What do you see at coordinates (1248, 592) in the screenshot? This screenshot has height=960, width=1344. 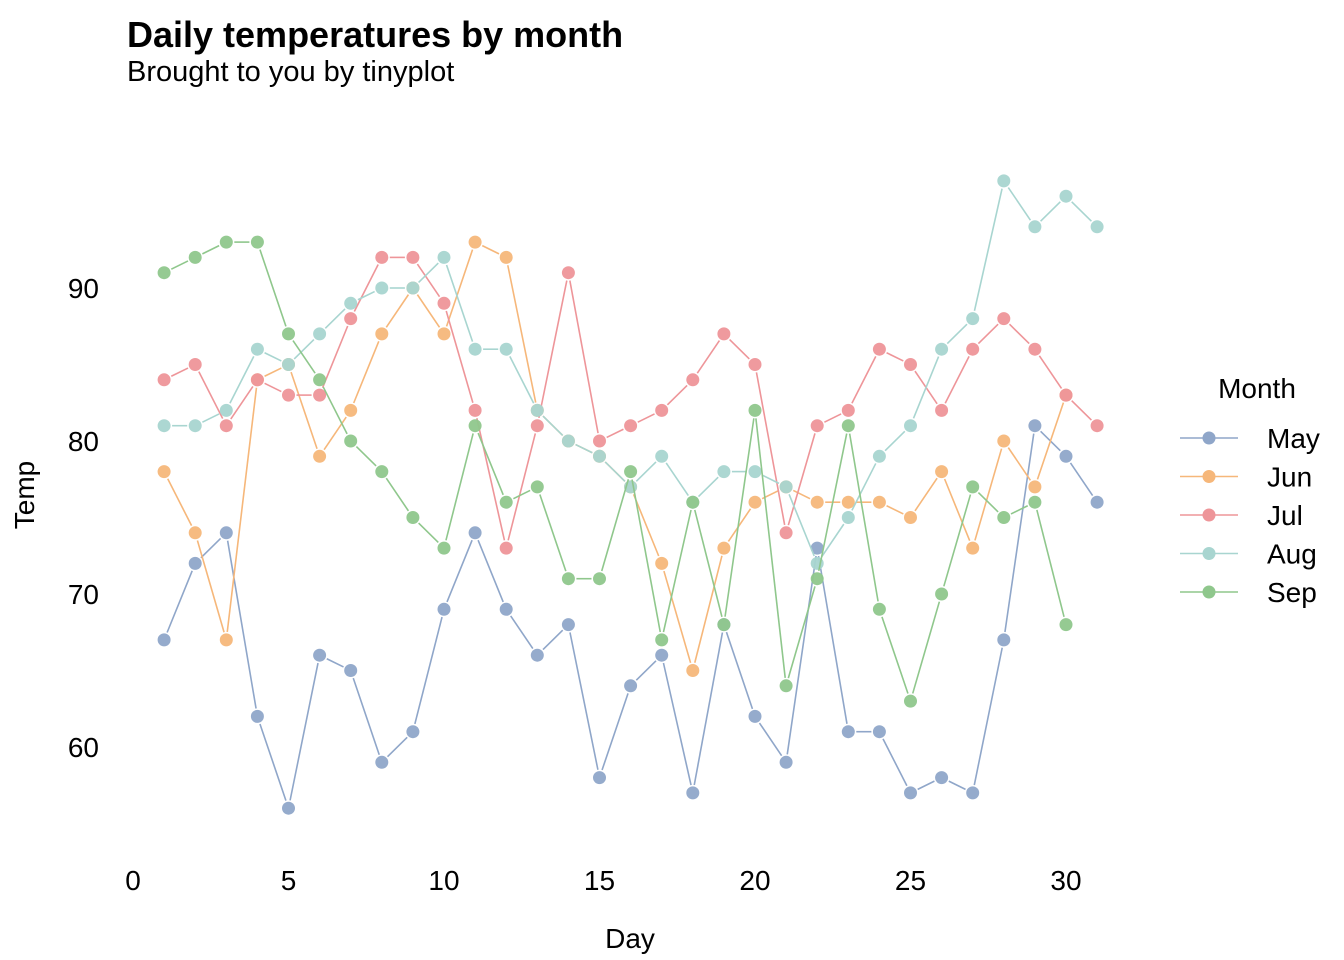 I see `legend-item-sep: Sep` at bounding box center [1248, 592].